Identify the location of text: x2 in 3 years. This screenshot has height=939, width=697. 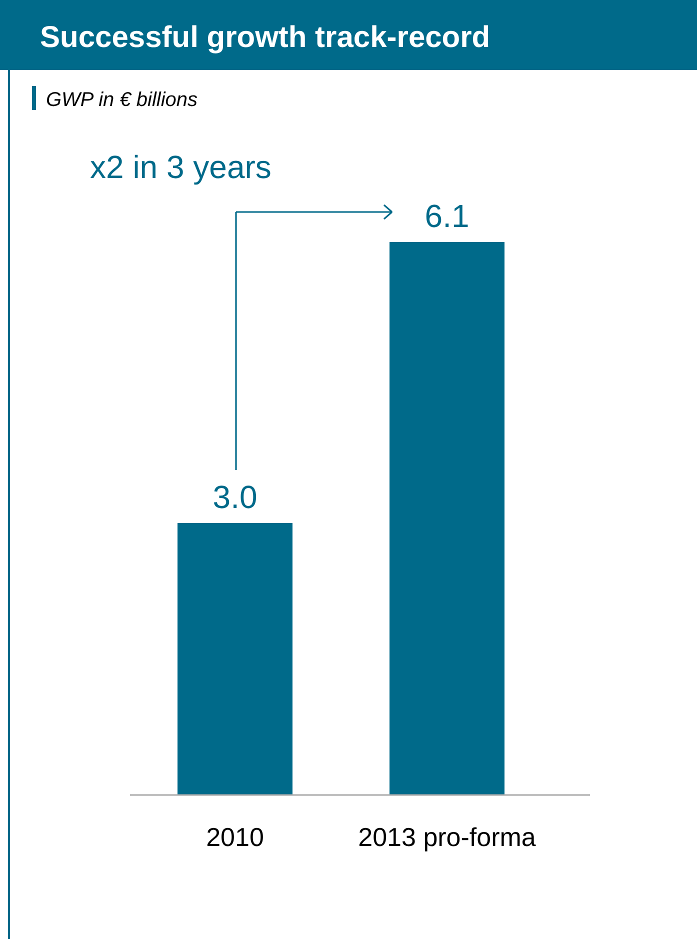
(181, 167).